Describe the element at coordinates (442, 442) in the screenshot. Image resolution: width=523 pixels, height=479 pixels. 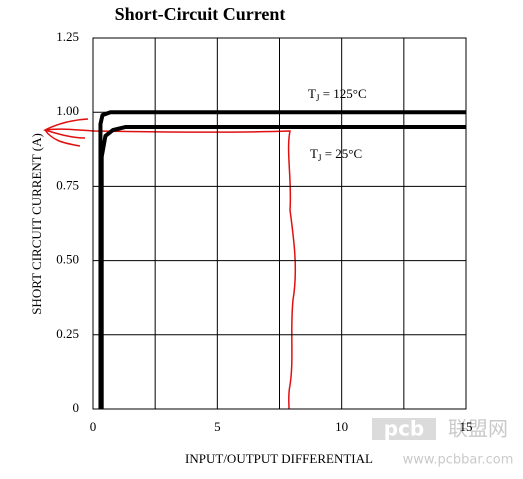
I see `watermark: pcb 联盟网 www.pcbbar.com` at that location.